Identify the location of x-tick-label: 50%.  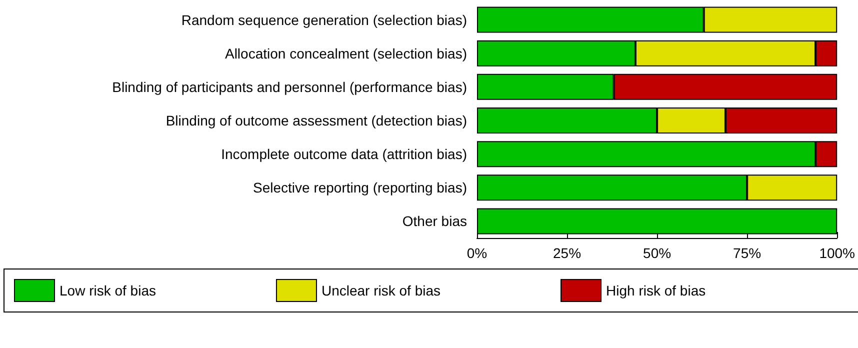
(657, 253).